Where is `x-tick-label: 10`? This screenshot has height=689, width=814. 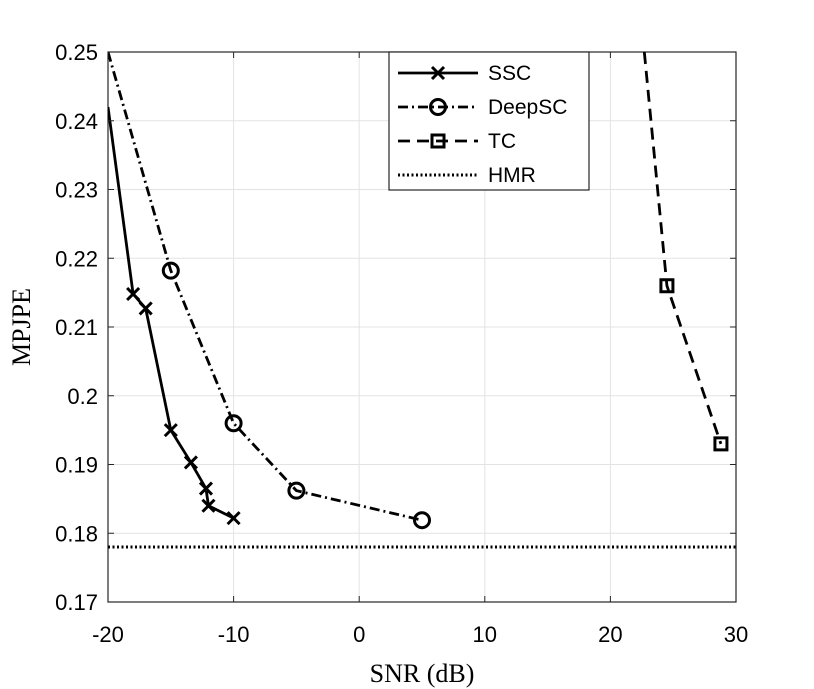
x-tick-label: 10 is located at coordinates (485, 634).